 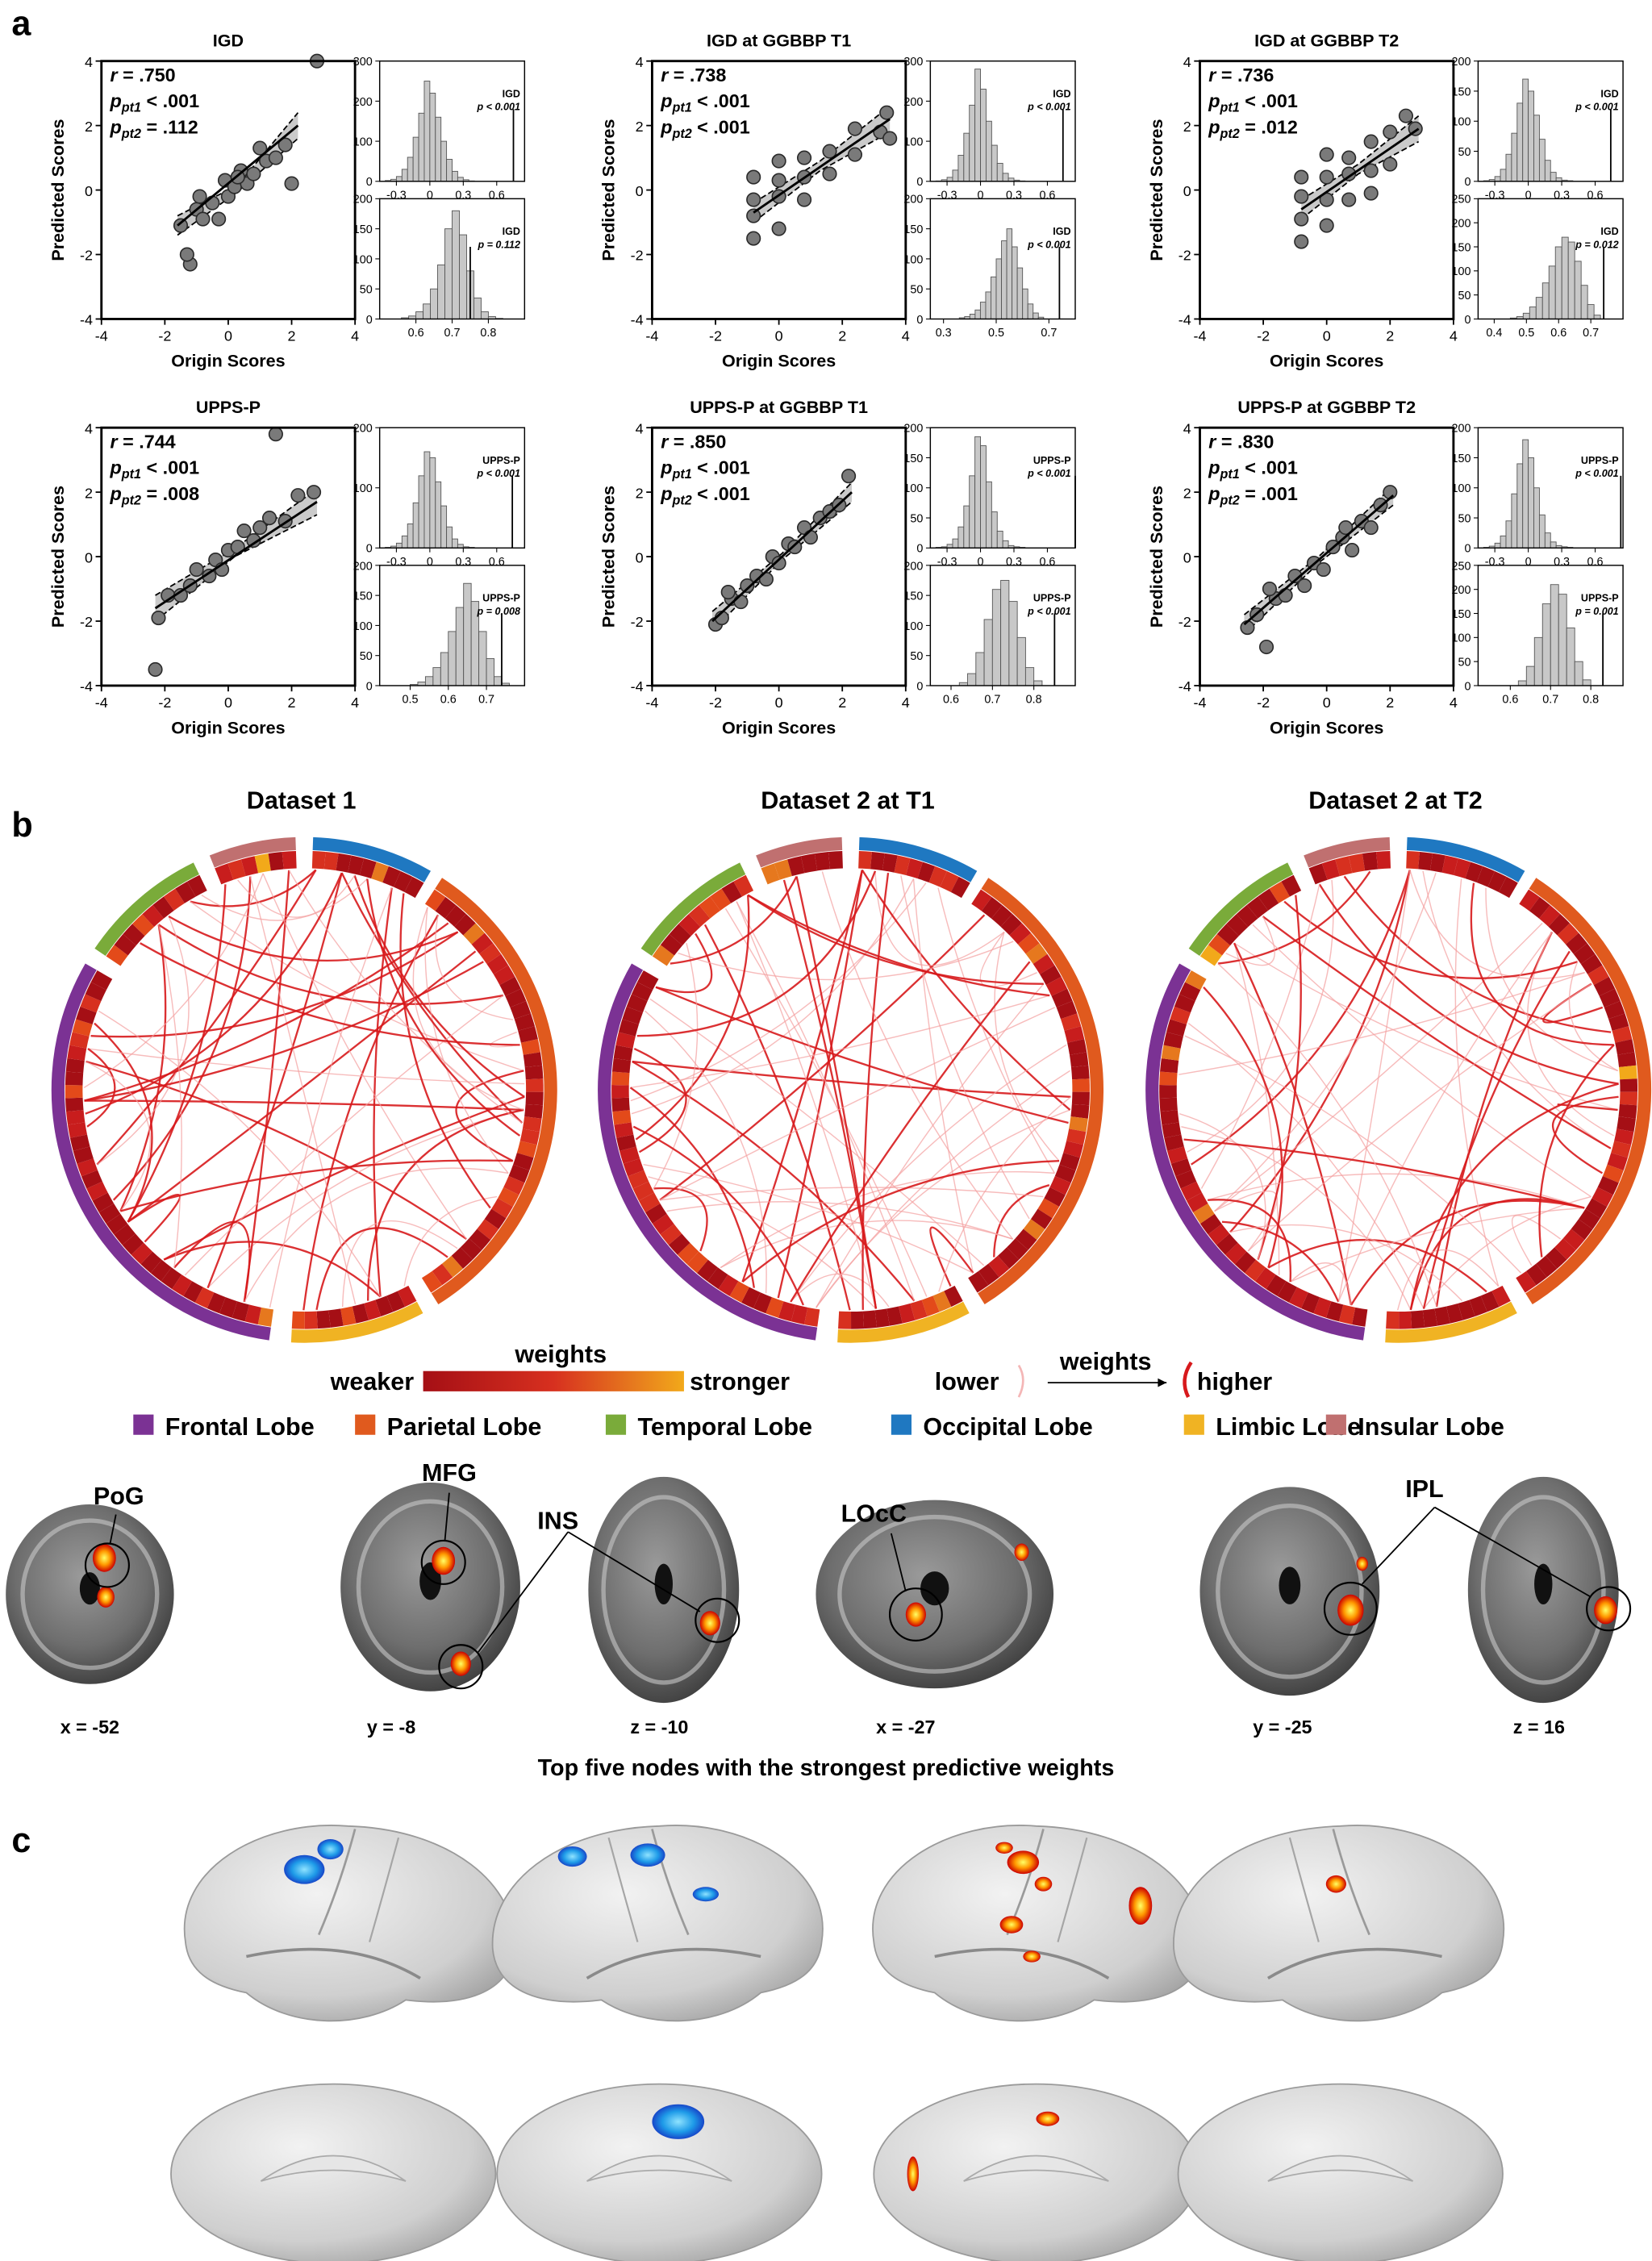 I want to click on sulcus, so click(x=1351, y=1882).